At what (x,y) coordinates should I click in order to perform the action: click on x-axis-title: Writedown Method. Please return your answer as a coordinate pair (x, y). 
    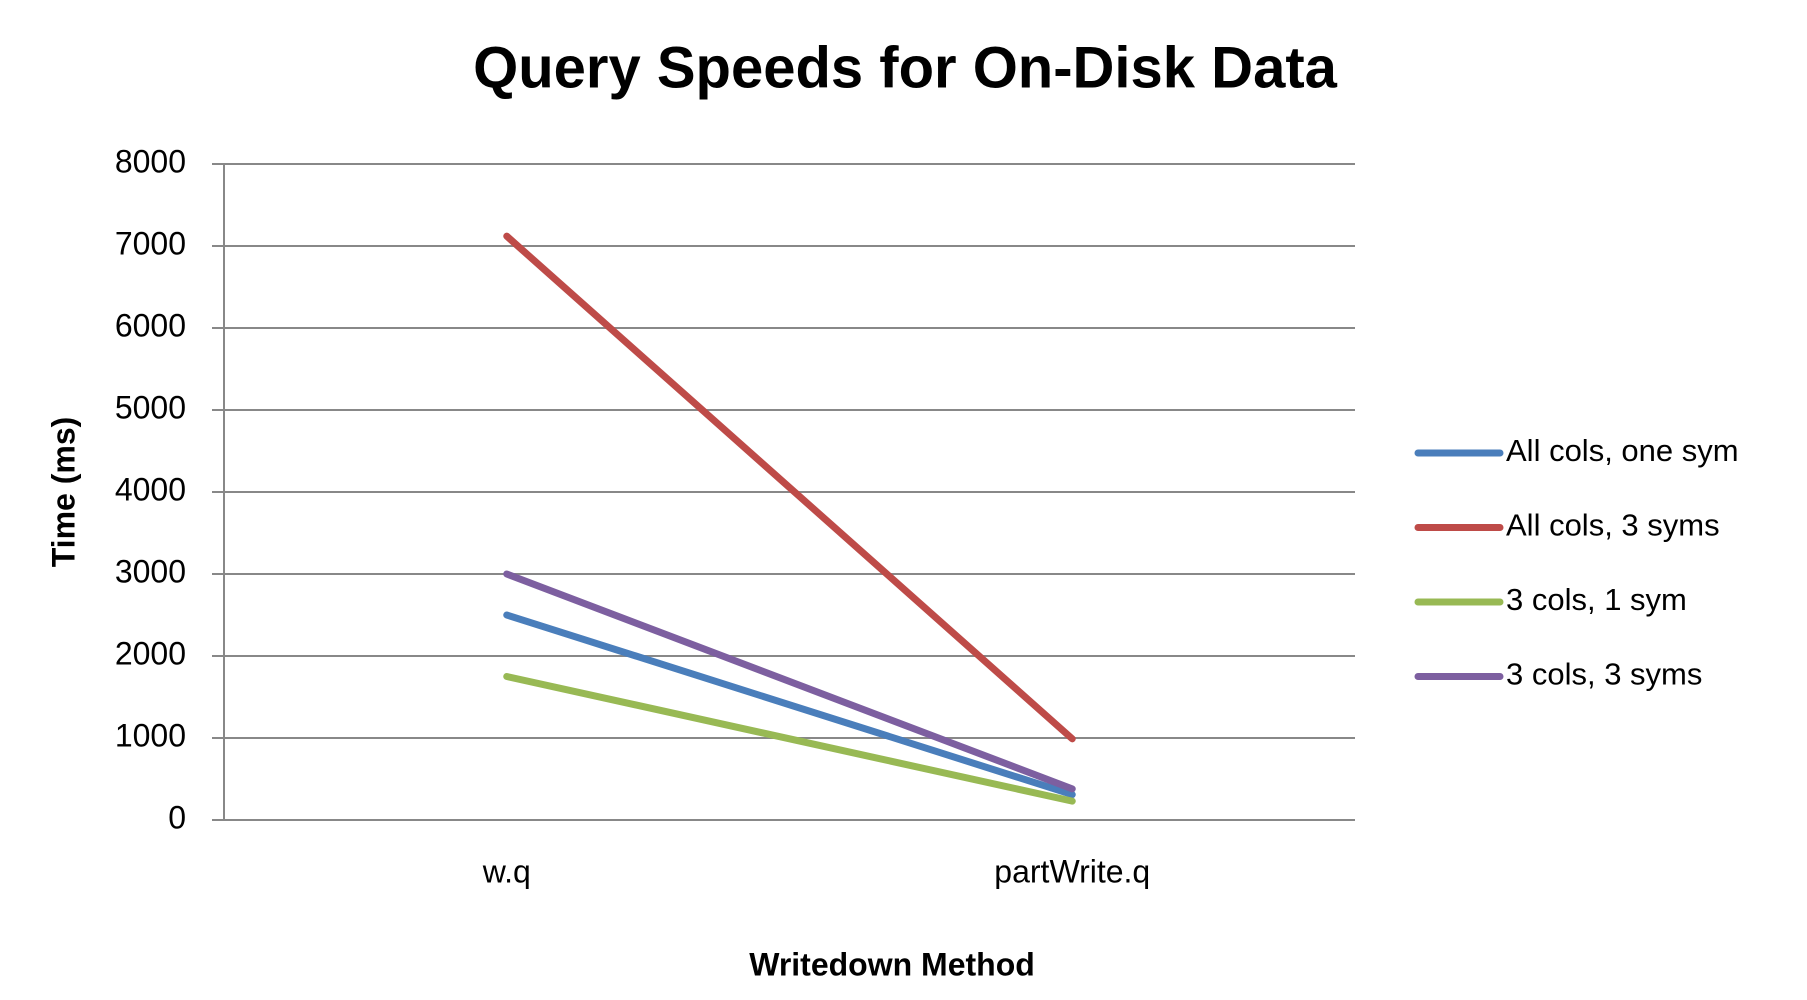
    Looking at the image, I should click on (892, 964).